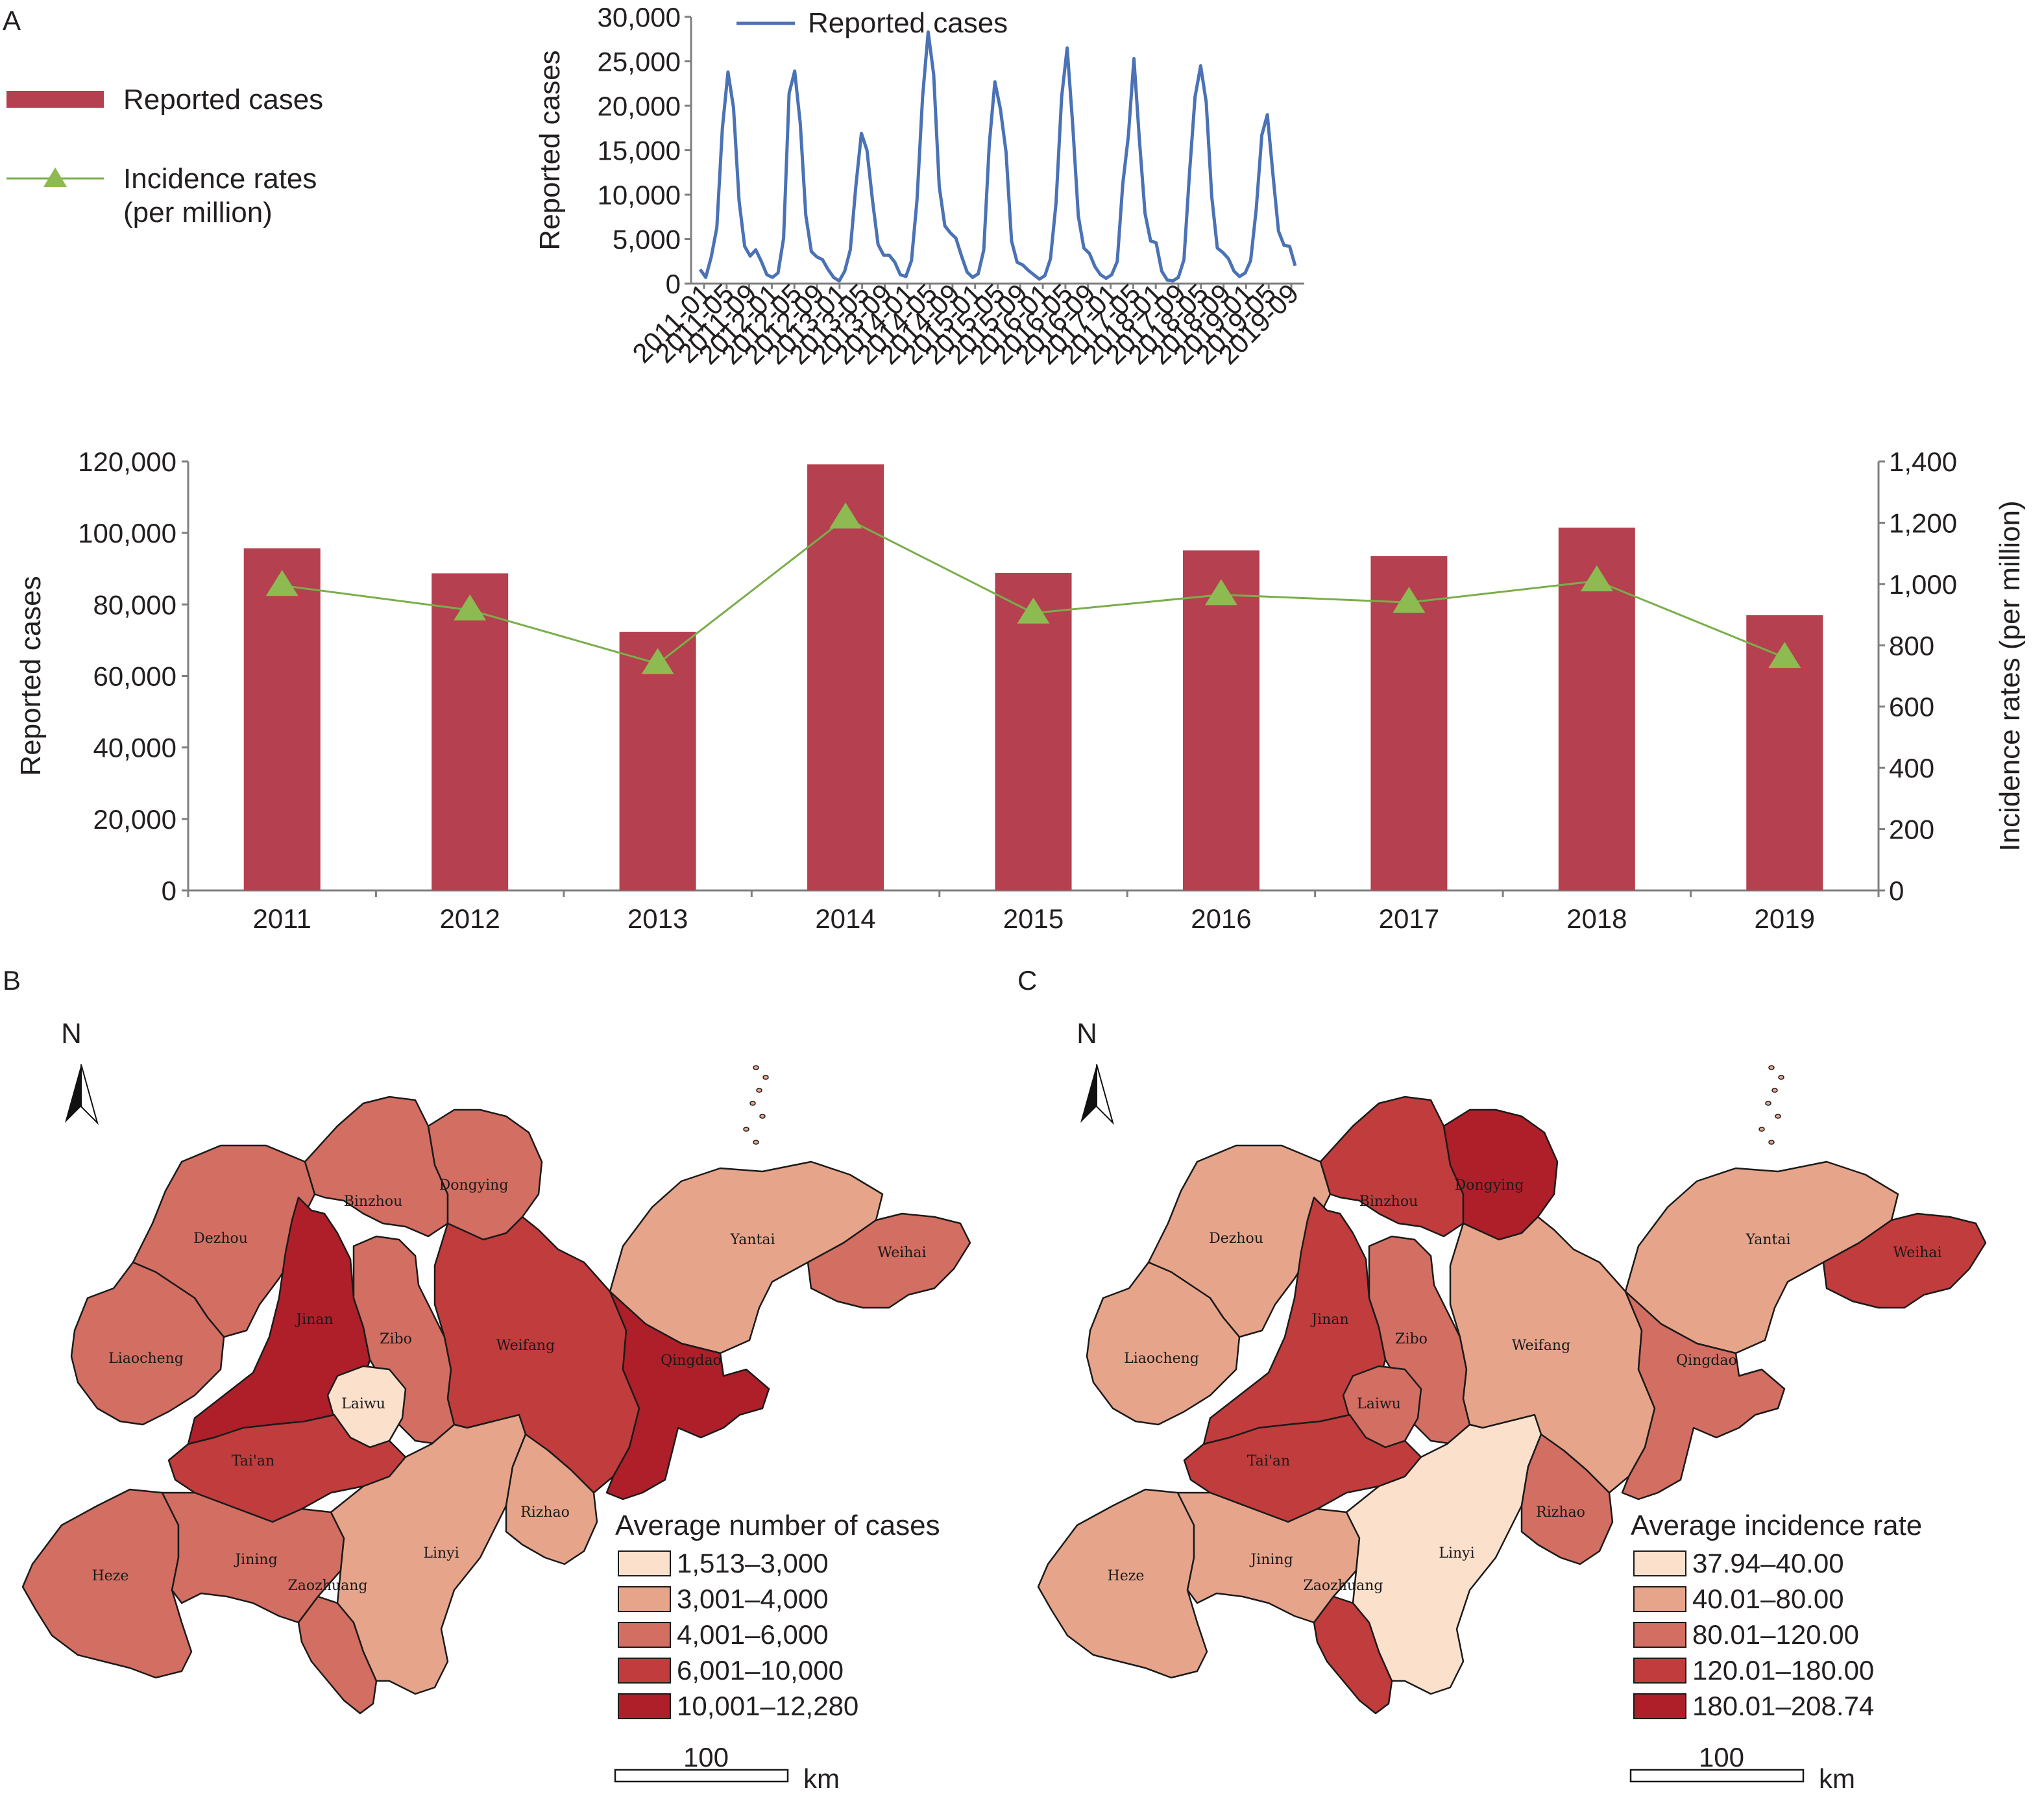  Describe the element at coordinates (753, 1563) in the screenshot. I see `map-legend-class: 1,513–3,000` at that location.